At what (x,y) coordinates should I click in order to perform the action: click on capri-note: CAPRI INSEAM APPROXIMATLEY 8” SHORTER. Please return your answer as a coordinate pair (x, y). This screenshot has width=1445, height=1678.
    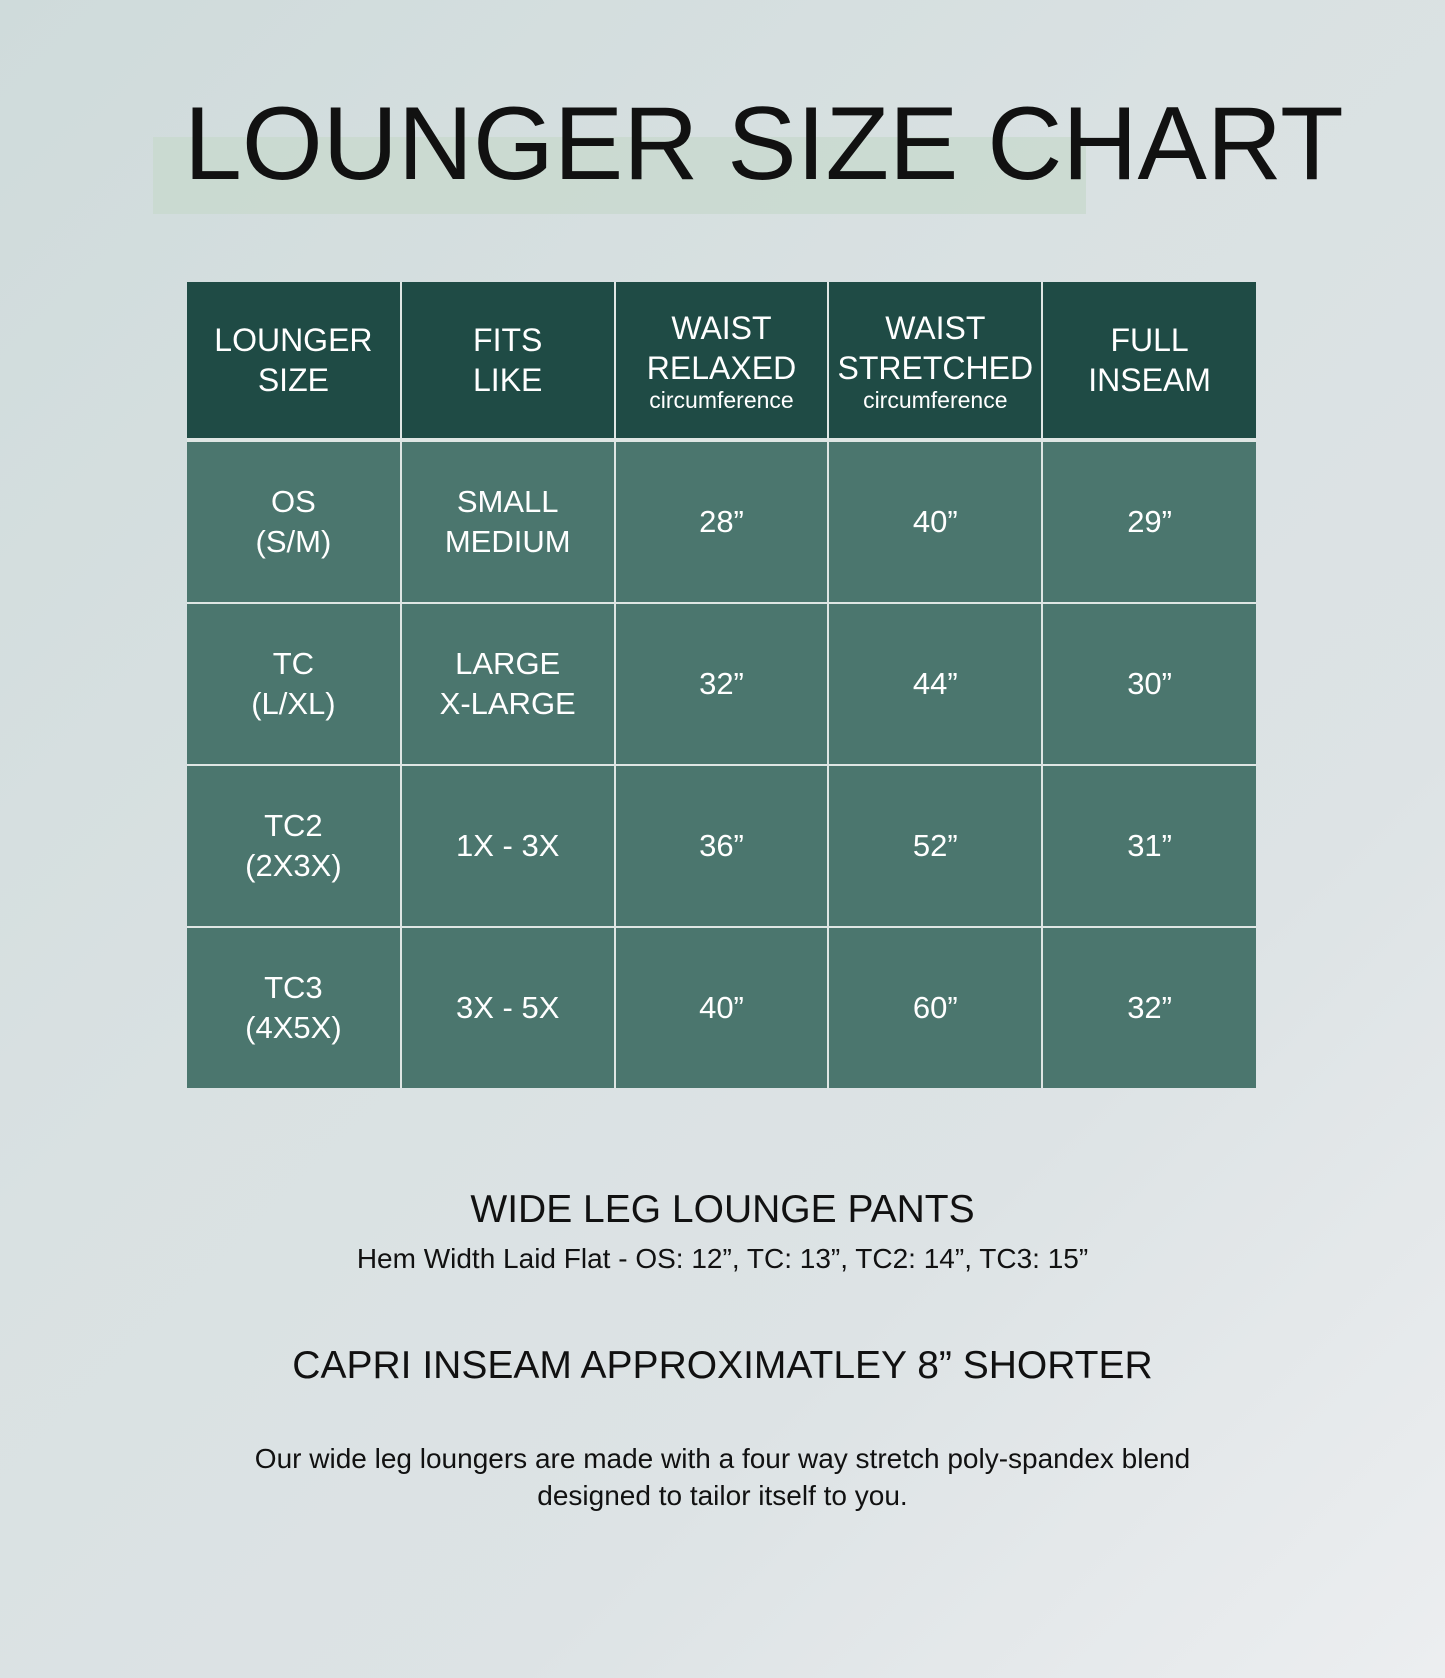
    Looking at the image, I should click on (722, 1365).